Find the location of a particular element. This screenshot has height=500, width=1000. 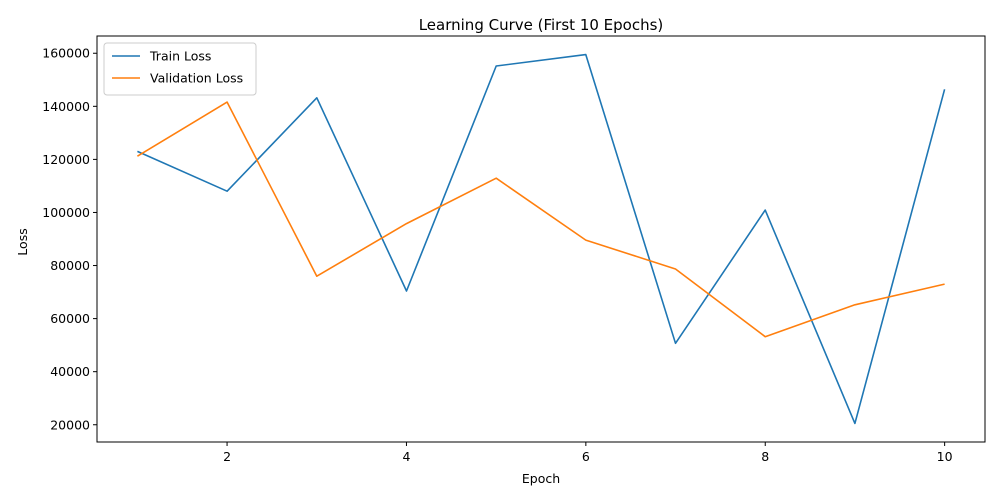

x-axis: 2 4 6 8 10 is located at coordinates (588, 453).